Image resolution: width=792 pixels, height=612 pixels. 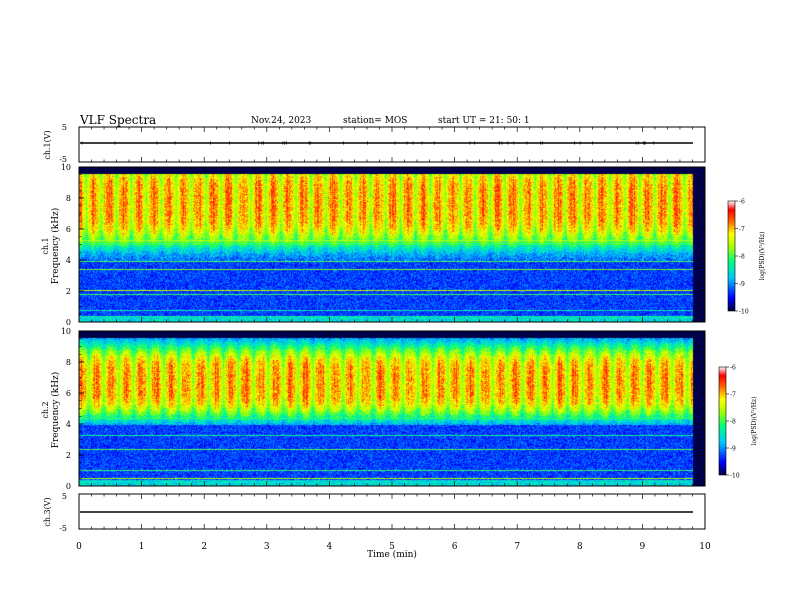 What do you see at coordinates (55, 246) in the screenshot?
I see `ch1-spectrogram-ylabel: Frequency (kHz)` at bounding box center [55, 246].